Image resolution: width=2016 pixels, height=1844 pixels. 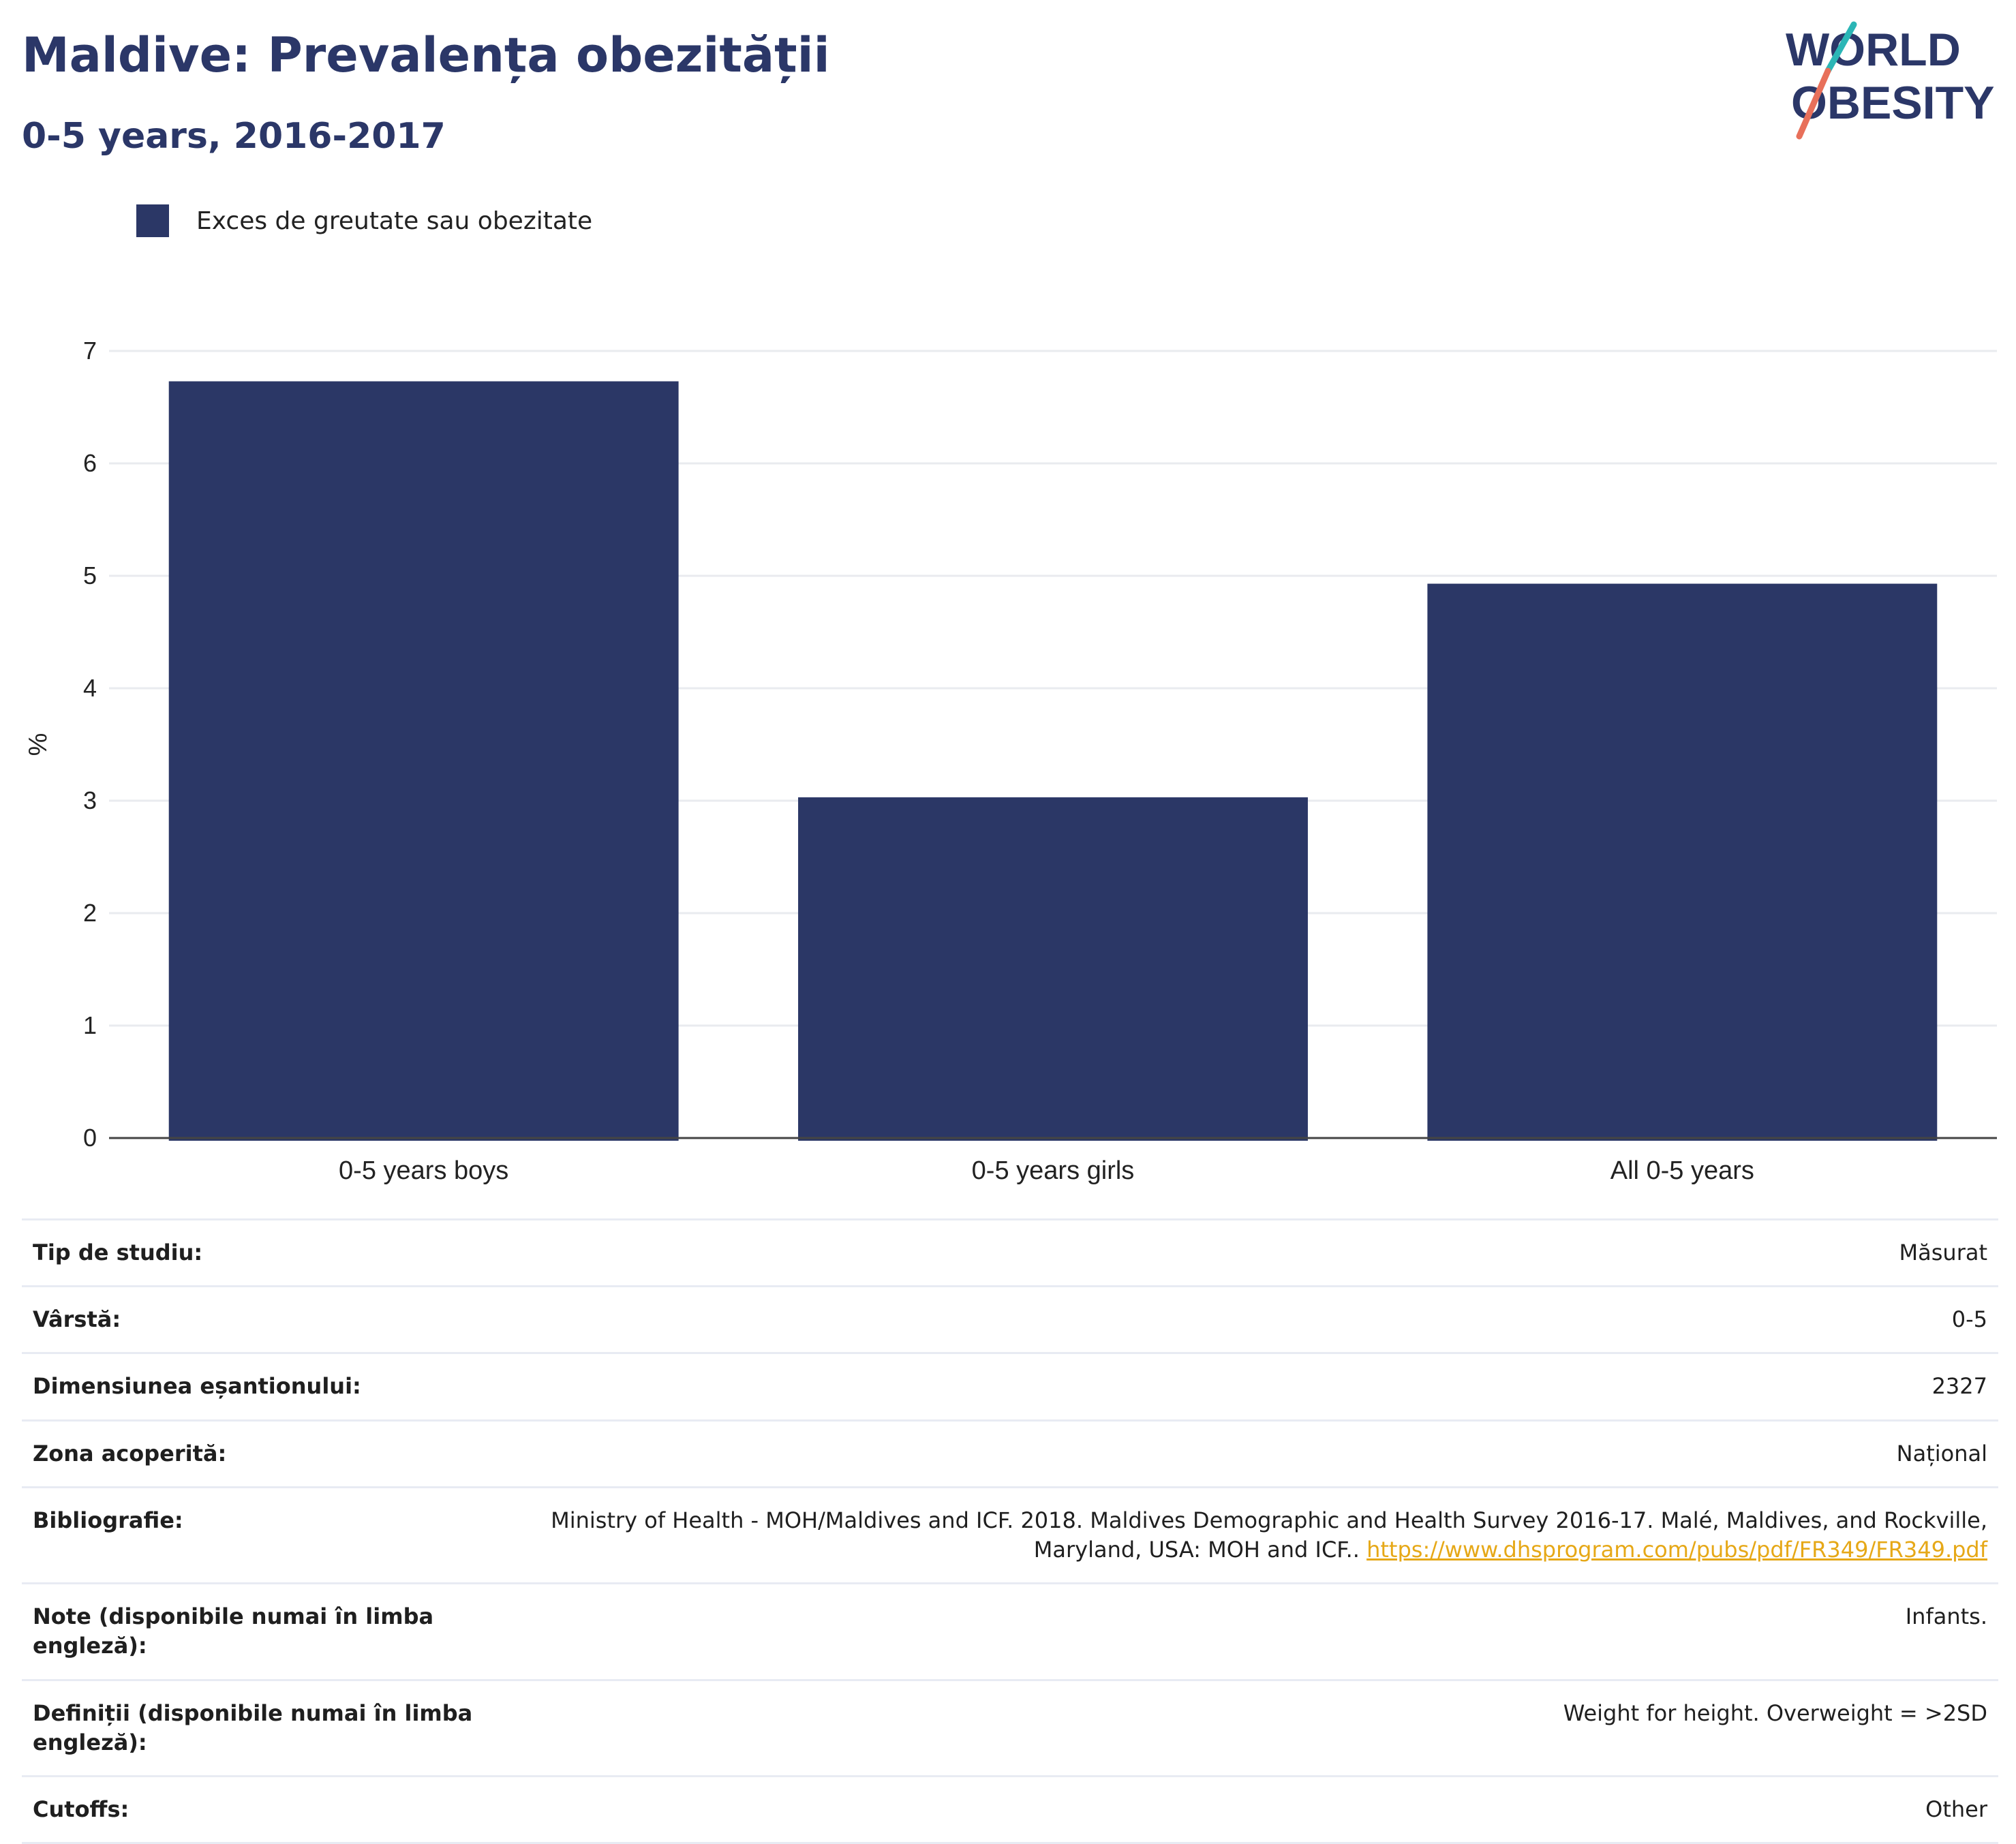 I want to click on legend-label: Exces de greutate sau obezitate, so click(x=394, y=220).